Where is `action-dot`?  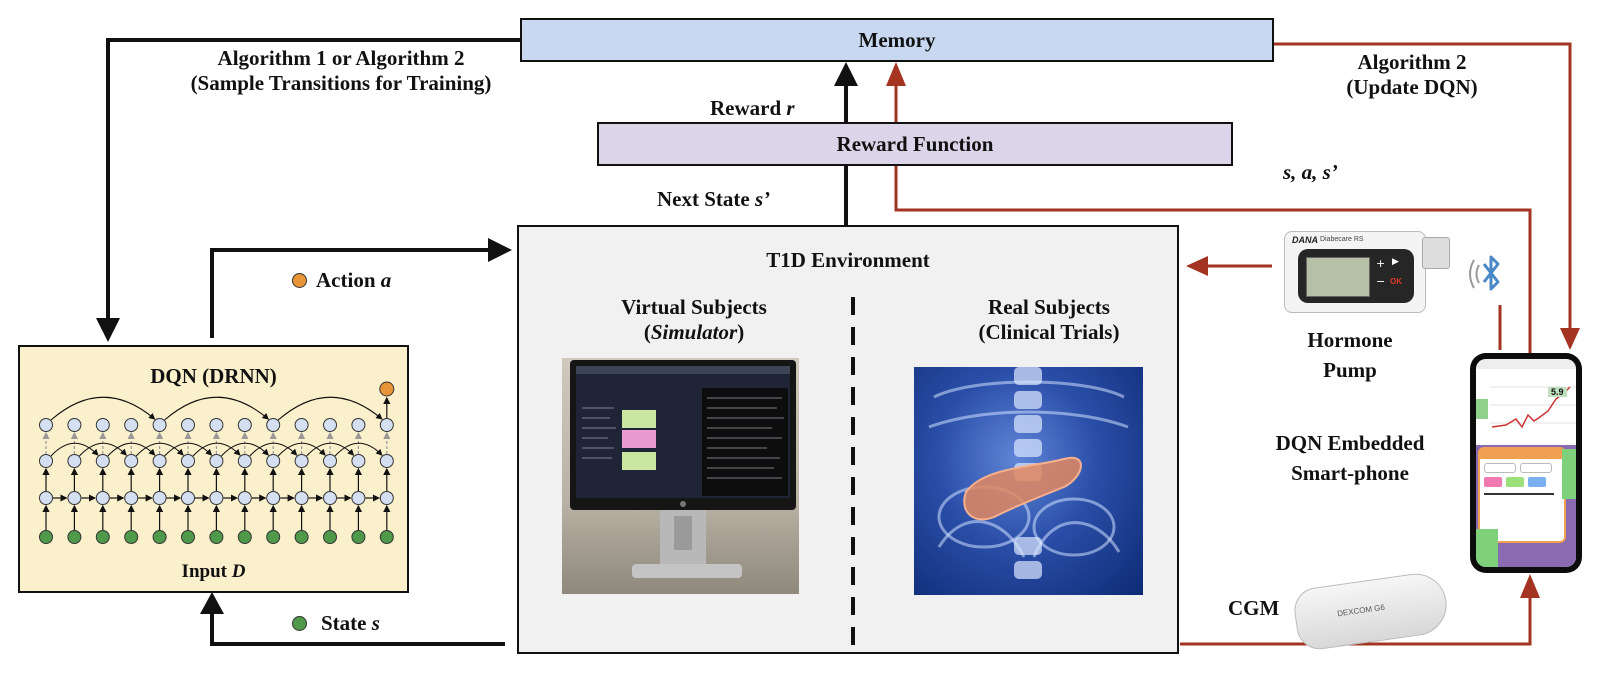 action-dot is located at coordinates (299, 280).